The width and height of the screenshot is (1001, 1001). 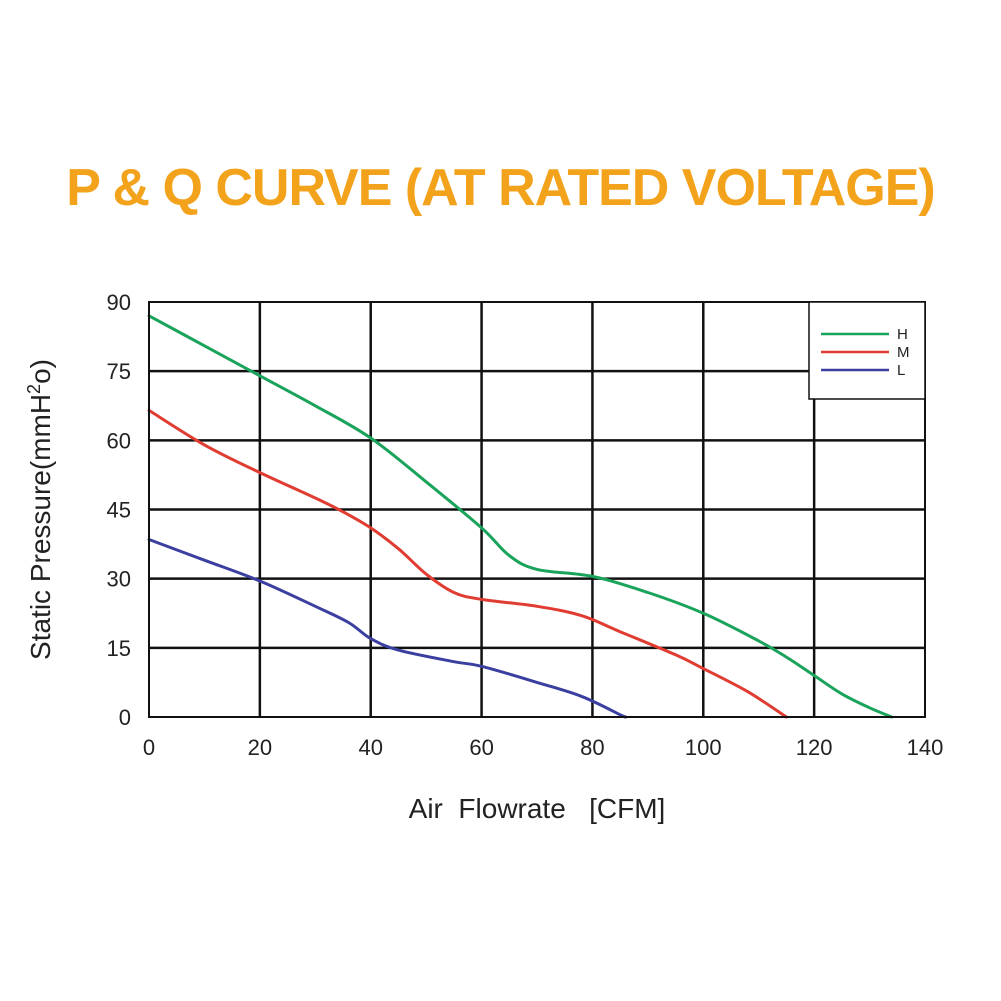 What do you see at coordinates (387, 628) in the screenshot?
I see `series-line-l` at bounding box center [387, 628].